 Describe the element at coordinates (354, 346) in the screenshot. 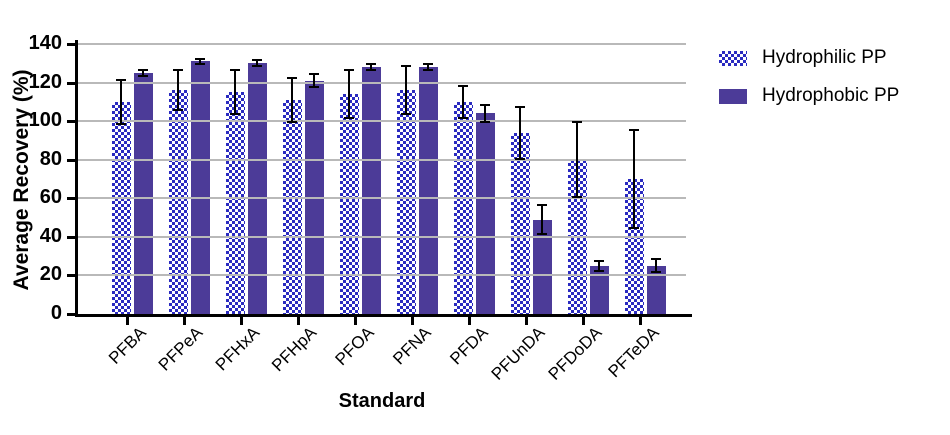

I see `x-tick-label: PFOA` at that location.